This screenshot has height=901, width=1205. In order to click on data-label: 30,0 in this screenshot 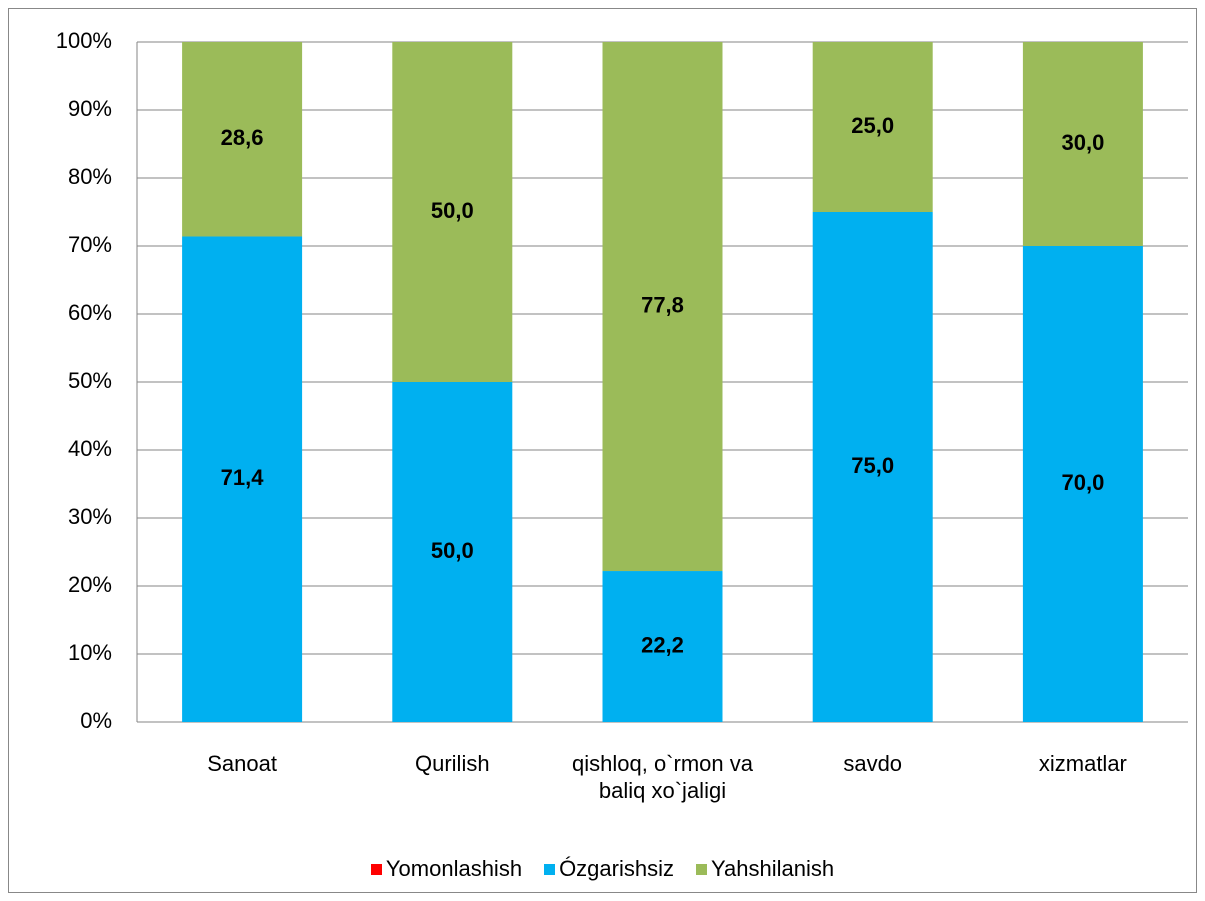, I will do `click(1082, 142)`.